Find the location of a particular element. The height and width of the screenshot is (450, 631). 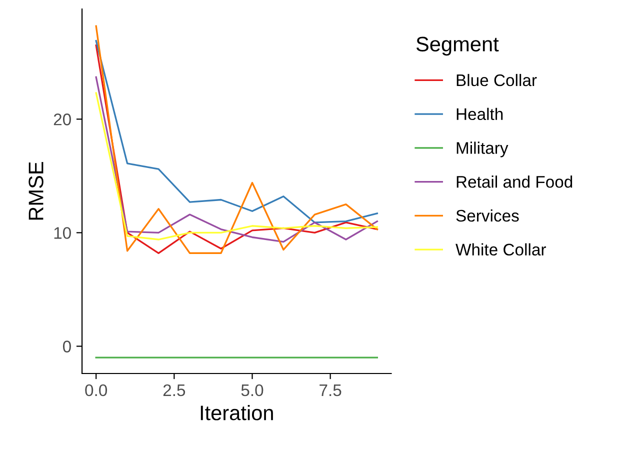

legend-label: Military is located at coordinates (482, 150).